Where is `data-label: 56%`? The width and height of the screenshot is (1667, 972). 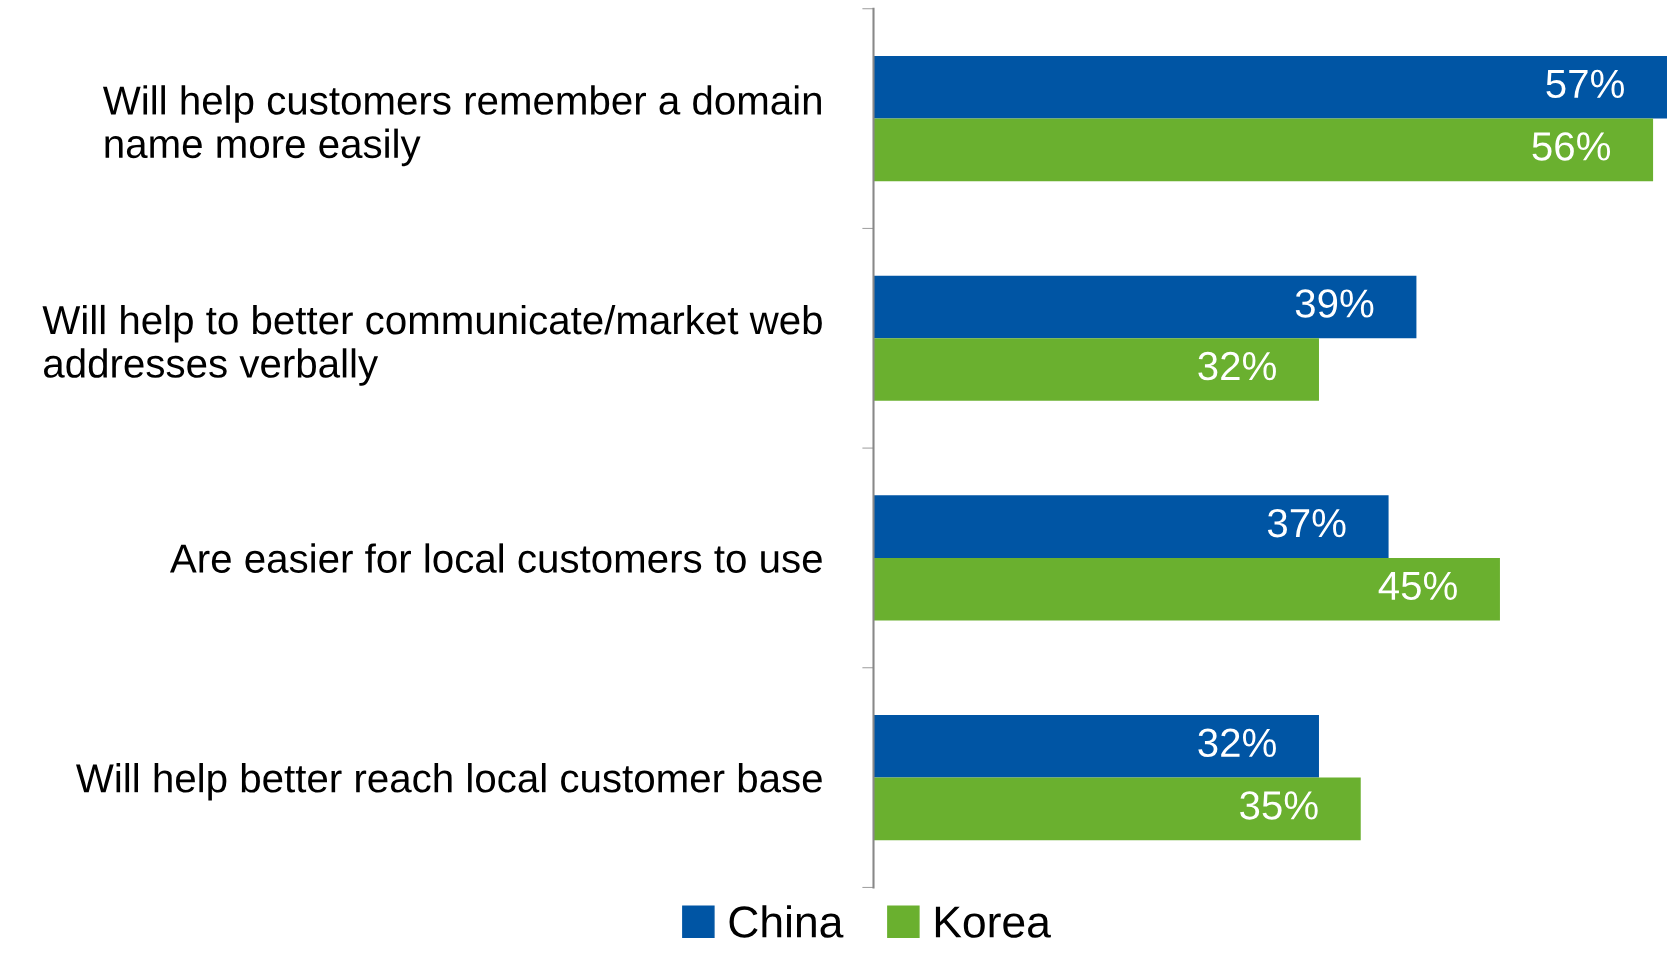 data-label: 56% is located at coordinates (1571, 146).